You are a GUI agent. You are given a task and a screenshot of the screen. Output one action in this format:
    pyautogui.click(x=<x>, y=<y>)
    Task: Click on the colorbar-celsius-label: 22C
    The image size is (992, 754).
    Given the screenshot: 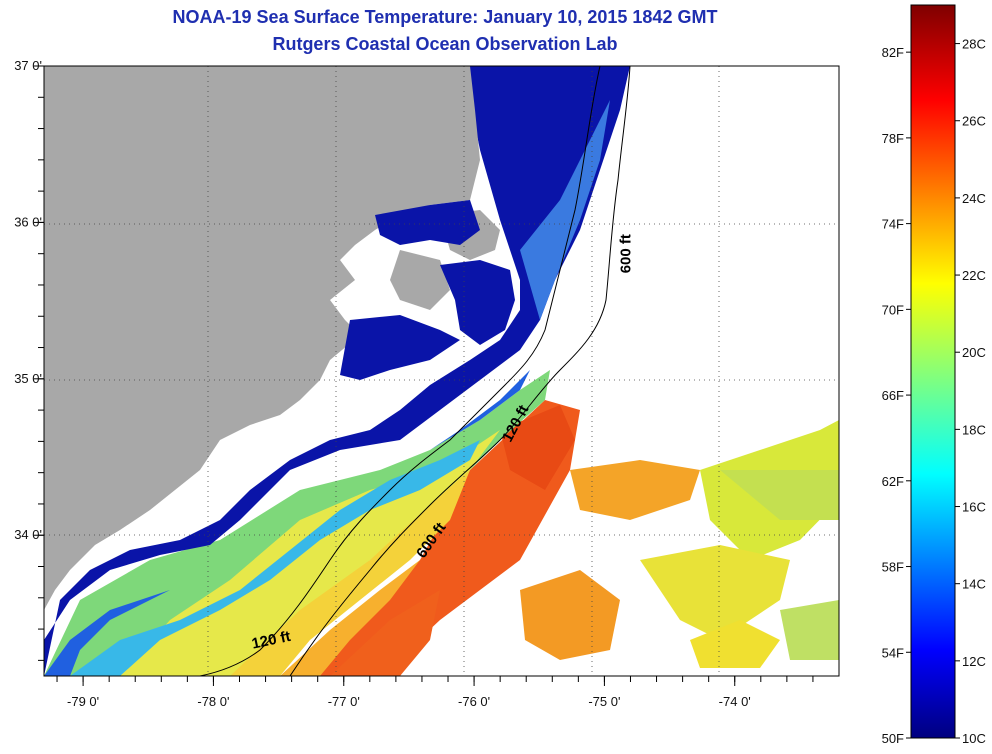 What is the action you would take?
    pyautogui.click(x=974, y=275)
    